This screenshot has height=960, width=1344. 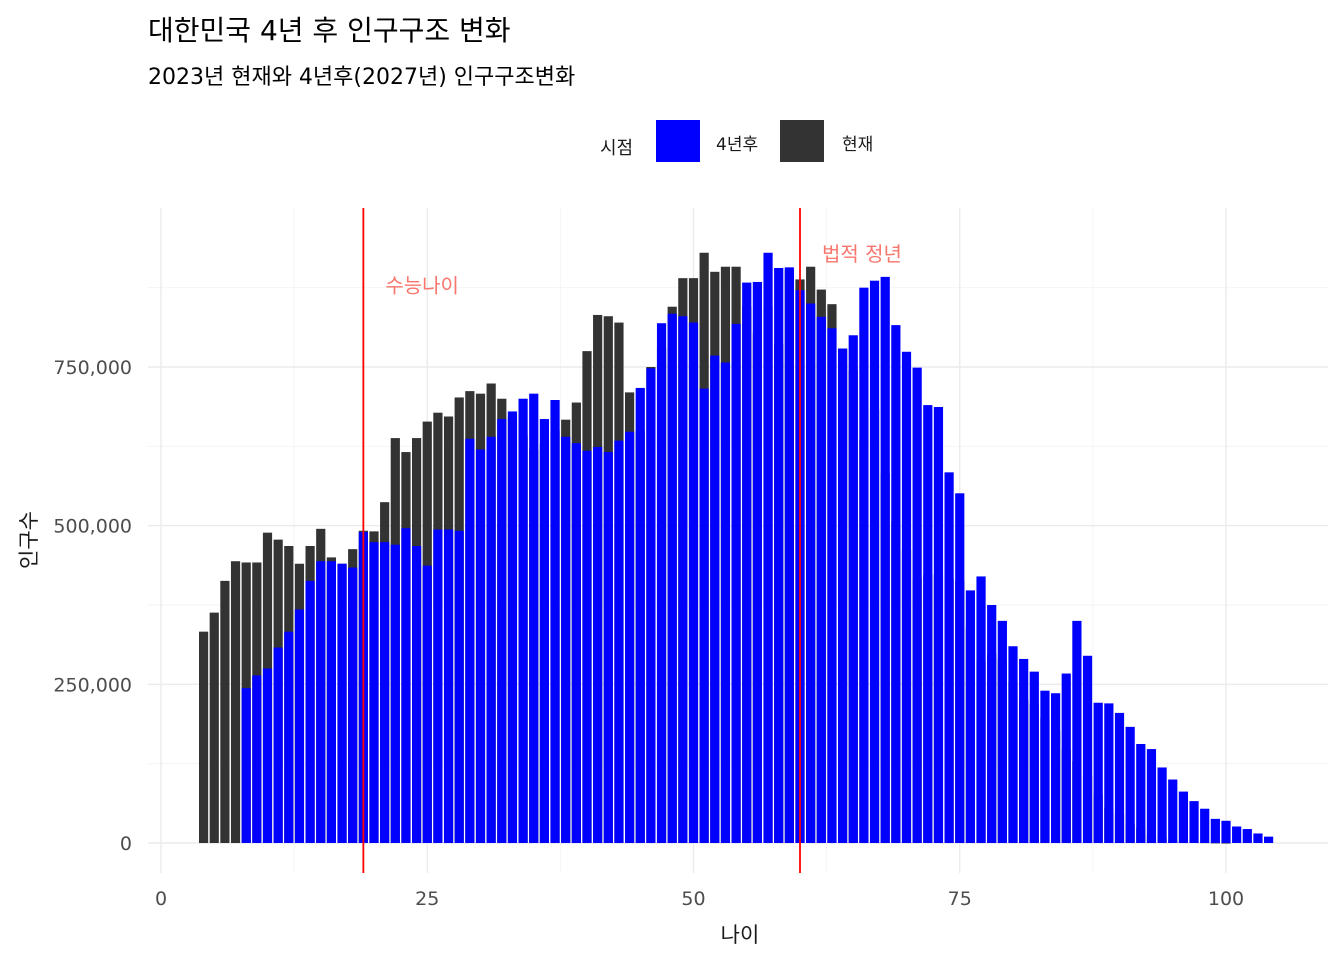 I want to click on annotation-label: 수능나이, so click(x=422, y=285).